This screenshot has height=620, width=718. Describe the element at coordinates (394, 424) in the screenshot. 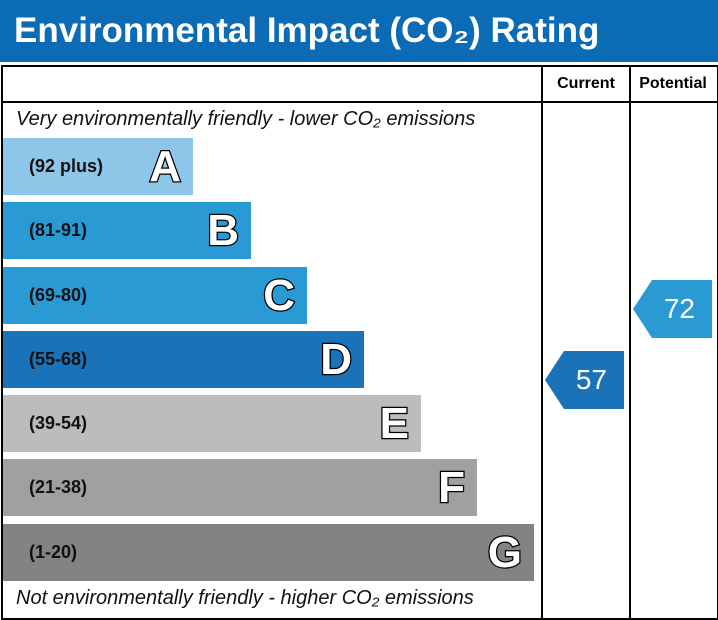

I see `band-letter: E` at that location.